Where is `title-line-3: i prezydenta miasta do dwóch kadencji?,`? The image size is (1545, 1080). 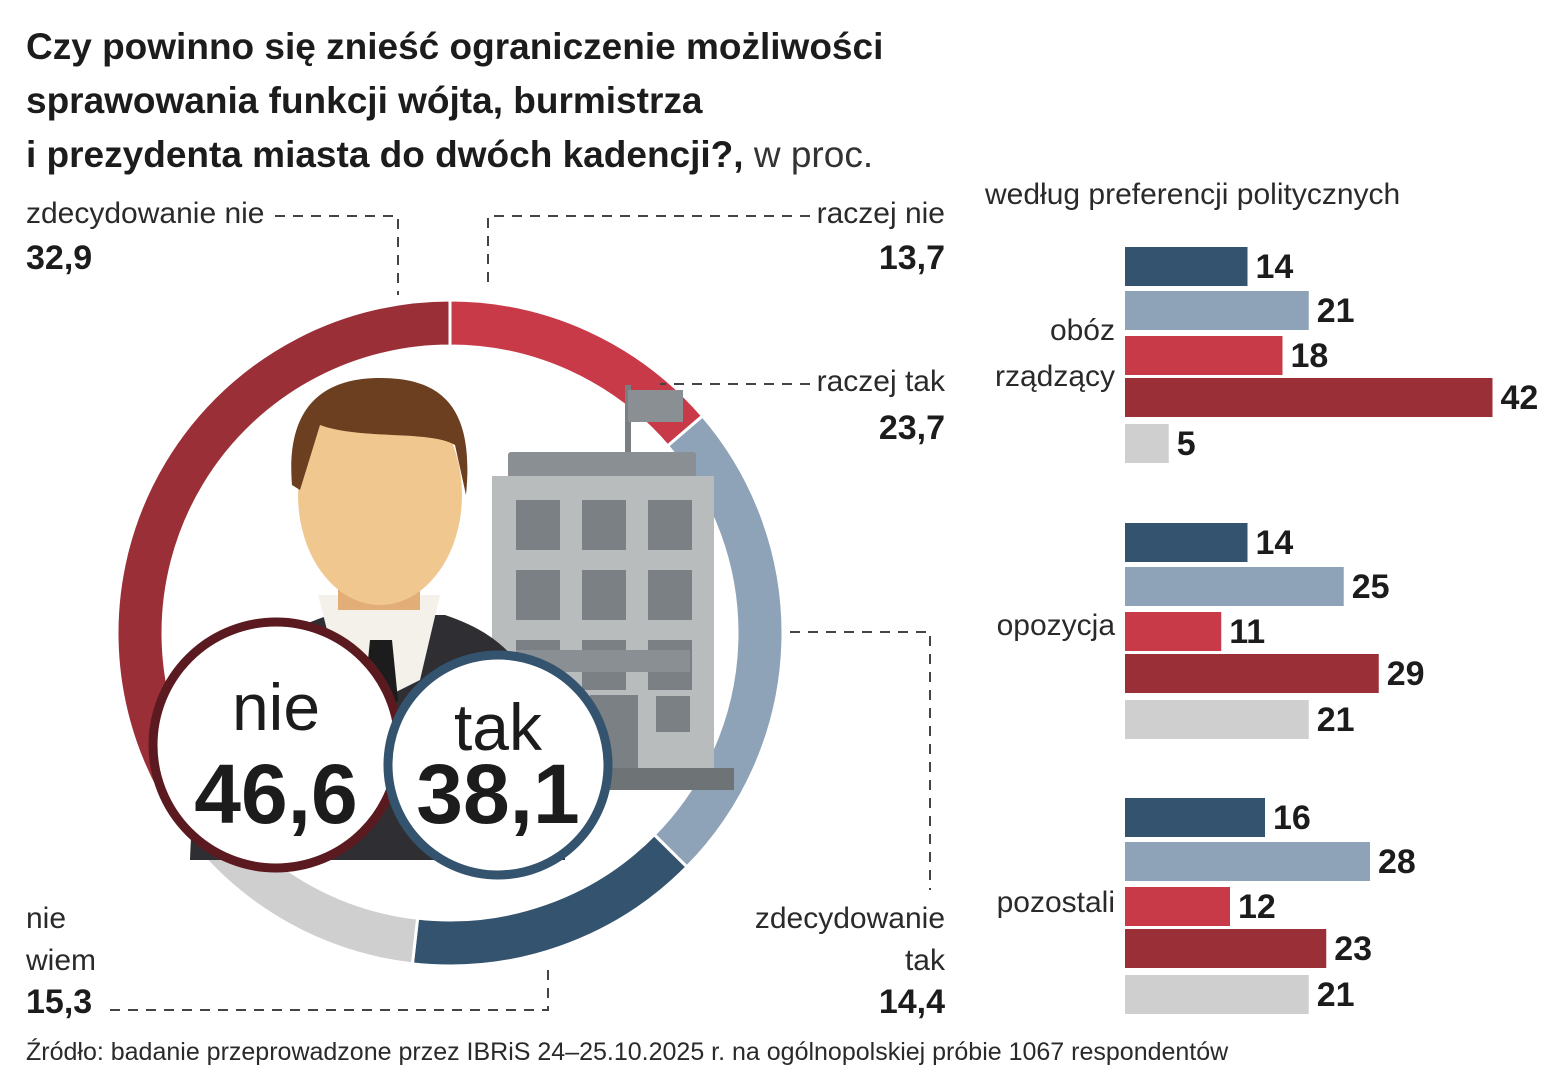 title-line-3: i prezydenta miasta do dwóch kadencji?, is located at coordinates (385, 154).